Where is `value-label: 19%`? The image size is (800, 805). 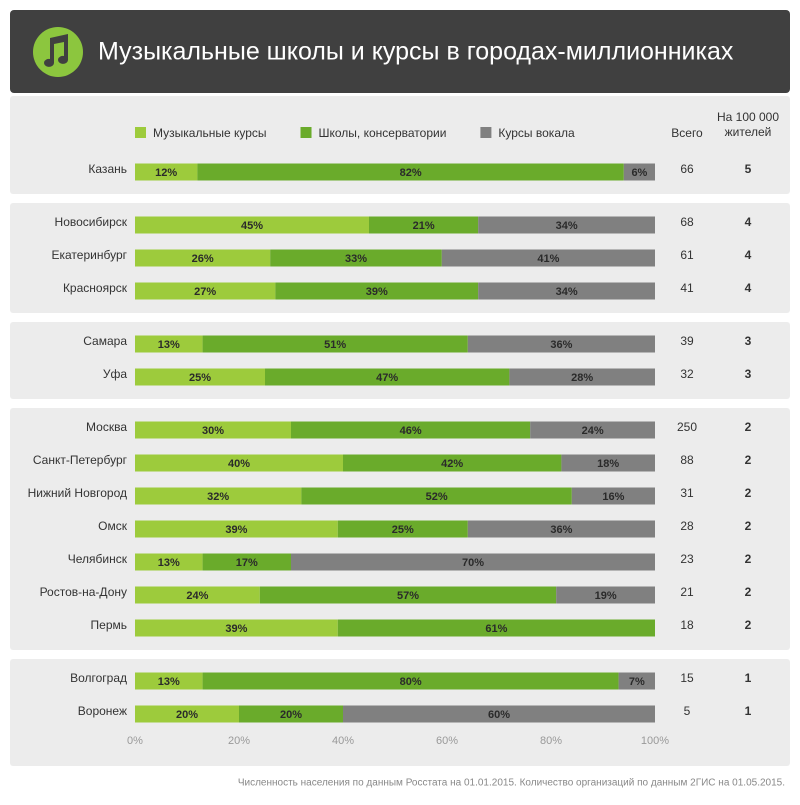
value-label: 19% is located at coordinates (606, 596).